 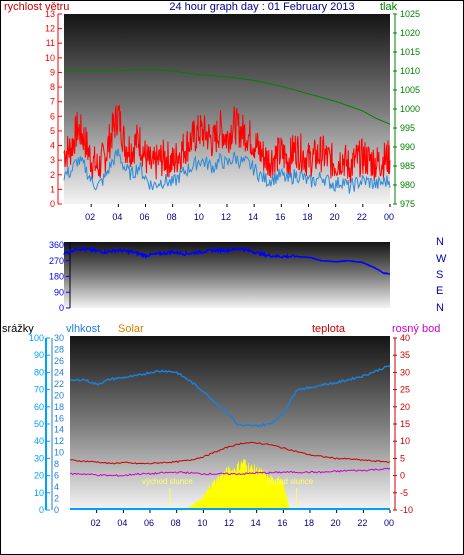 I want to click on pressure-tick-label: 995, so click(x=407, y=128).